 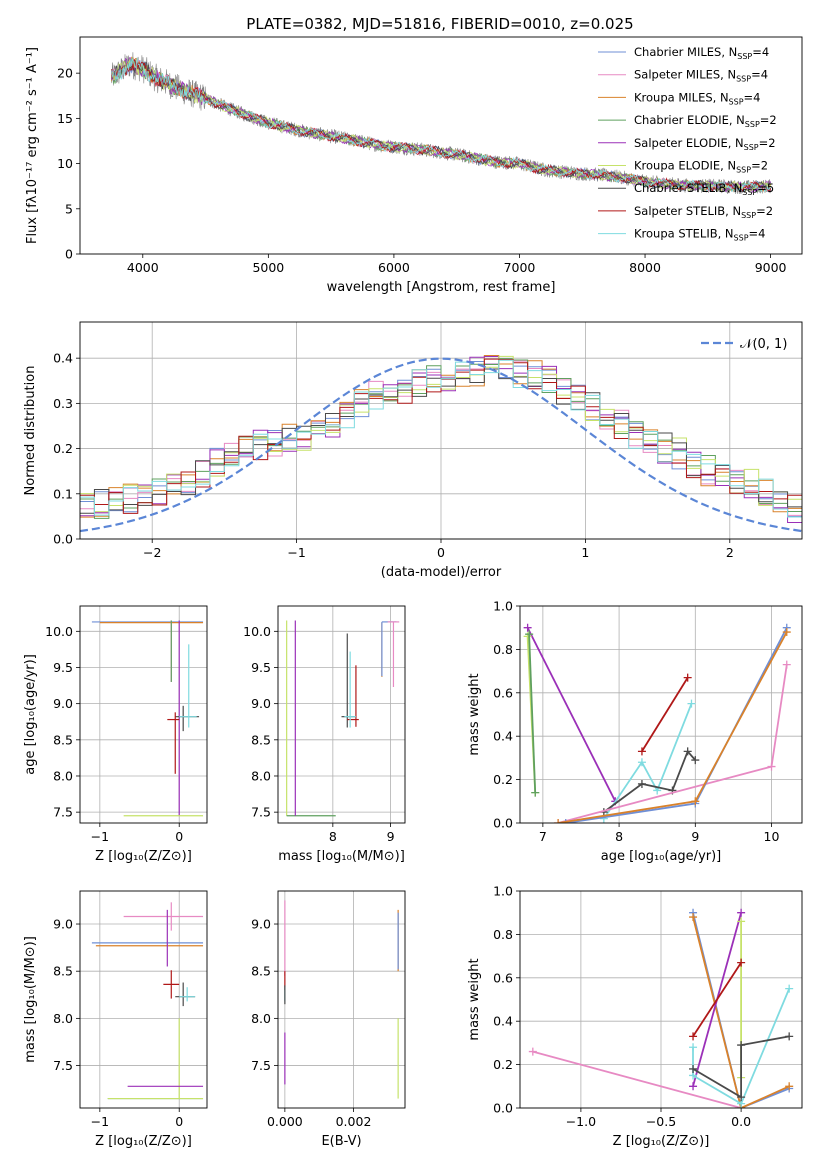 I want to click on weight_vs_age-ytick-label: 0.4, so click(x=503, y=736).